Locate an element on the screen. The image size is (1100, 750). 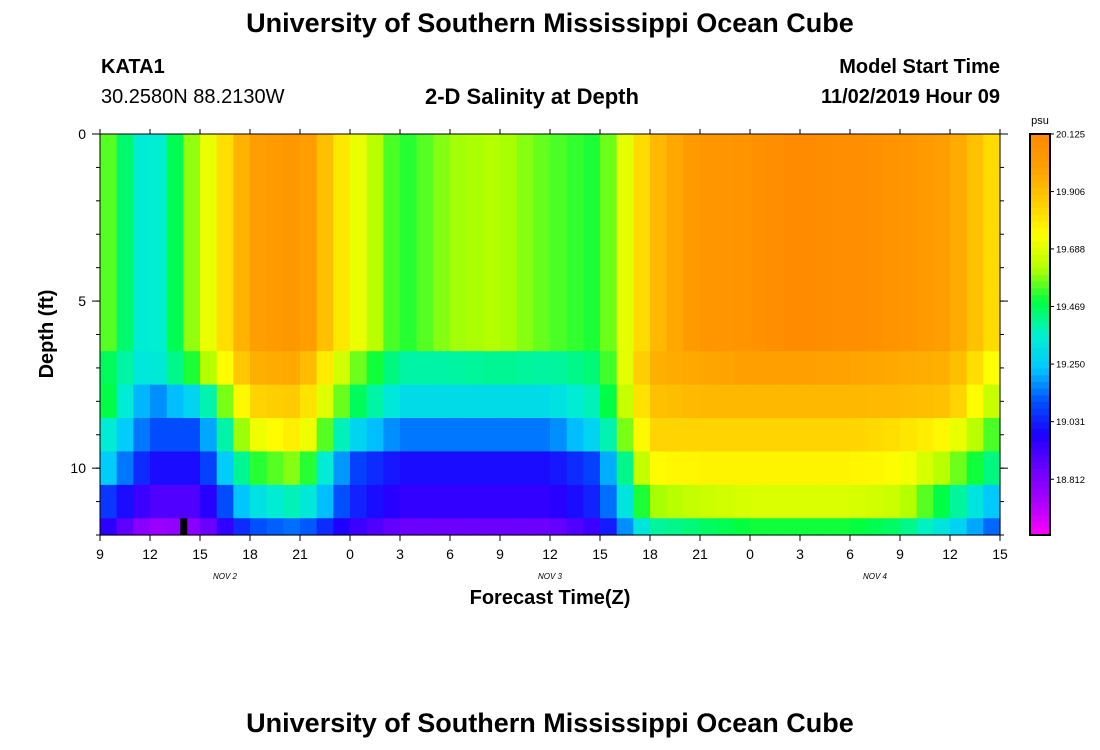
chart-title: 2-D Salinity at Depth is located at coordinates (532, 96).